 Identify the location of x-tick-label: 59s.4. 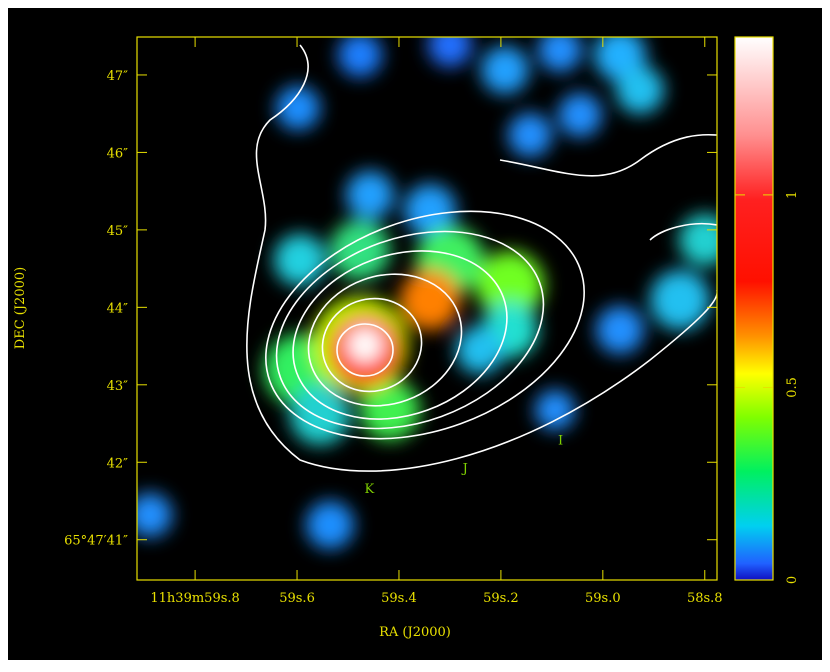
(399, 598).